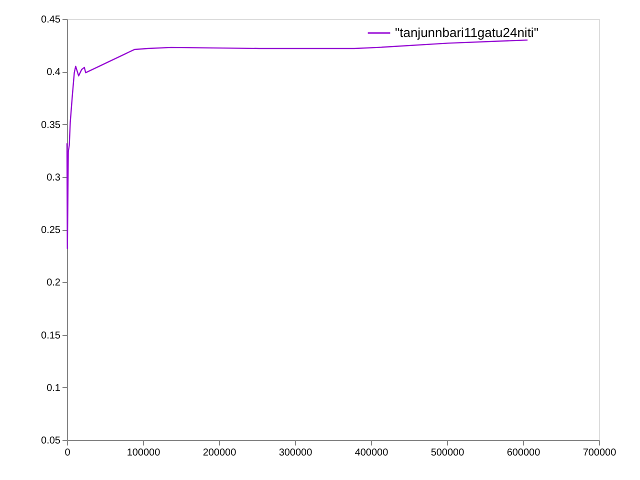 This screenshot has height=480, width=640. What do you see at coordinates (53, 72) in the screenshot?
I see `y-tick-label: 0.4` at bounding box center [53, 72].